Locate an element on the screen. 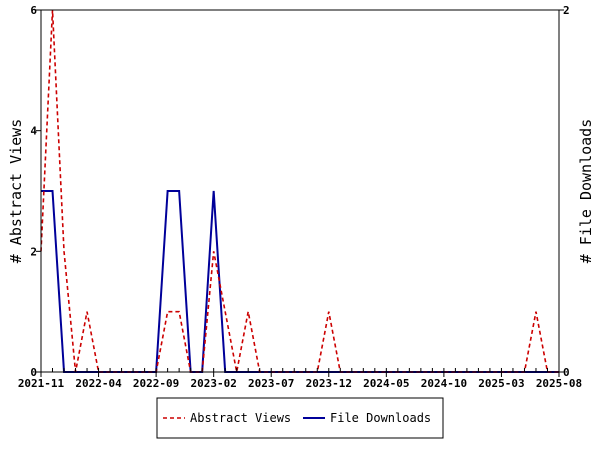 The image size is (600, 450). y-right-axis-title: # File Downloads is located at coordinates (586, 191).